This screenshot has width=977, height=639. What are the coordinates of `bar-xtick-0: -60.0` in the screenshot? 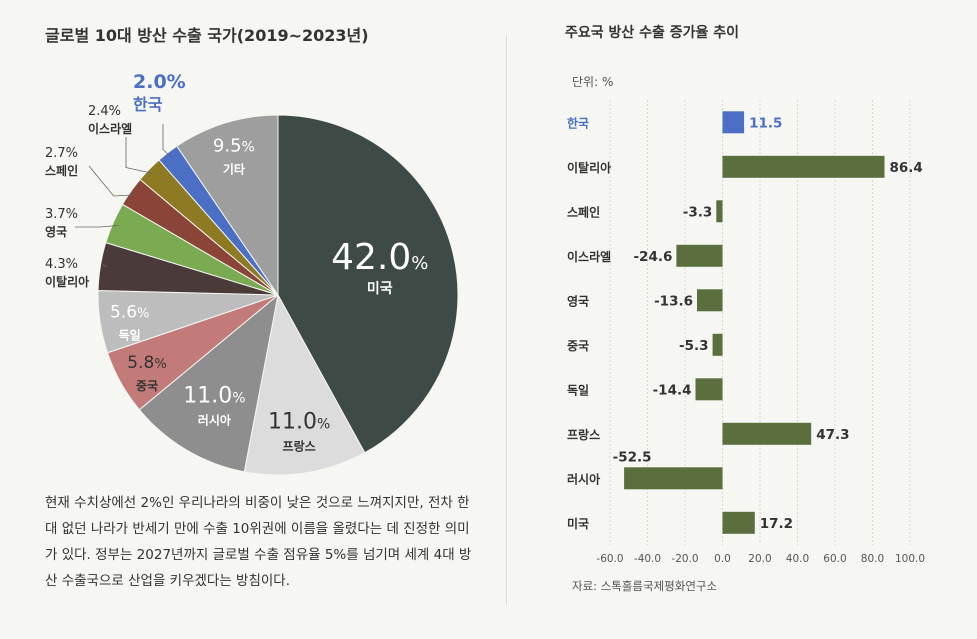 It's located at (609, 559).